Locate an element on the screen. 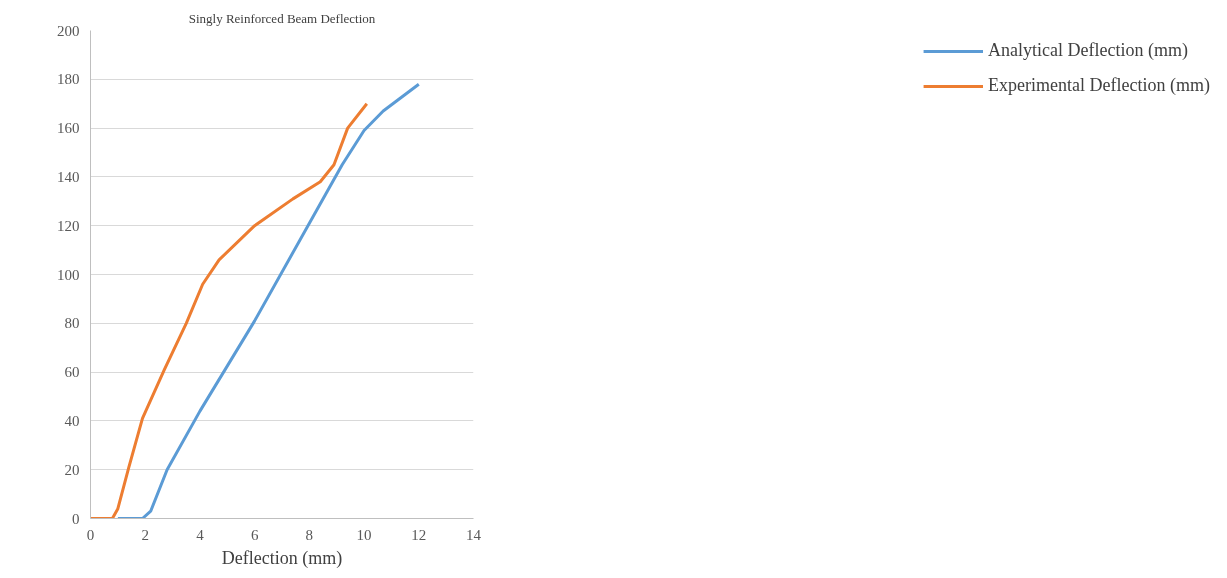  y-tick-label: 180 is located at coordinates (68, 79).